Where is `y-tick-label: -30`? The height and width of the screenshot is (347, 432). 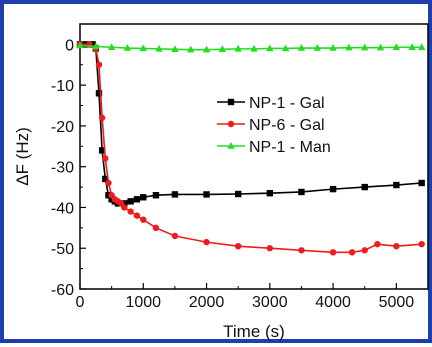
y-tick-label: -30 is located at coordinates (62, 168).